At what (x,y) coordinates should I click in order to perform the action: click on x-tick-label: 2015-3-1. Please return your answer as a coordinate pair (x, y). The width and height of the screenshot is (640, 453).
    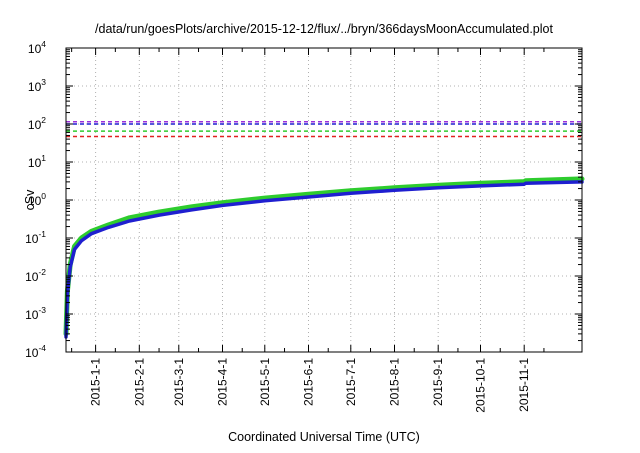
    Looking at the image, I should click on (179, 382).